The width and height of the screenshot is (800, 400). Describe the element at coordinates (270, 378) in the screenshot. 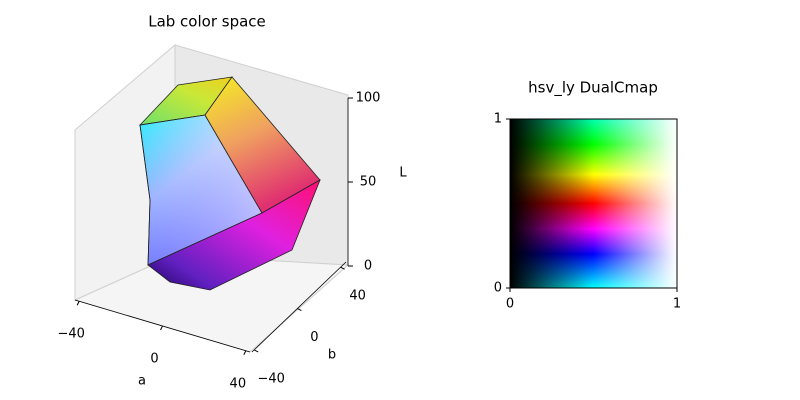

I see `y-tick-label: −40` at that location.